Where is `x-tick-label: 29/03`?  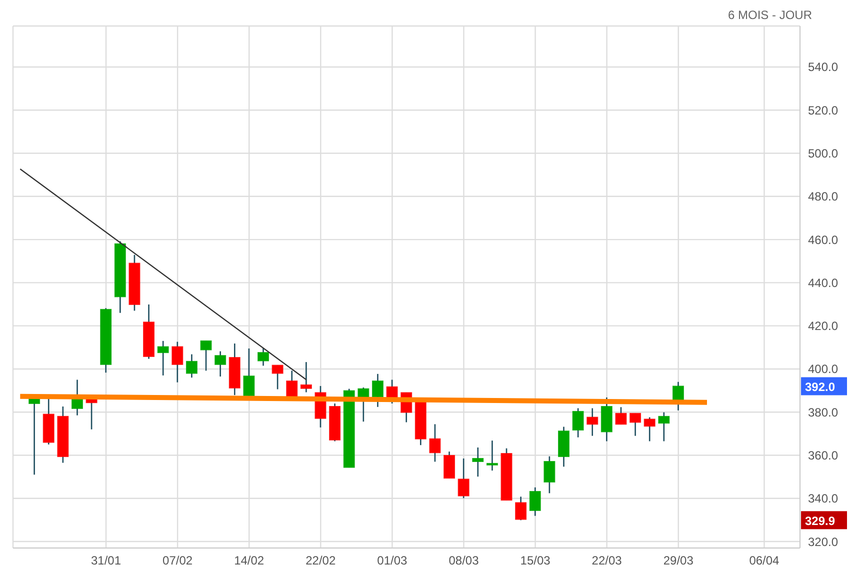 x-tick-label: 29/03 is located at coordinates (678, 561).